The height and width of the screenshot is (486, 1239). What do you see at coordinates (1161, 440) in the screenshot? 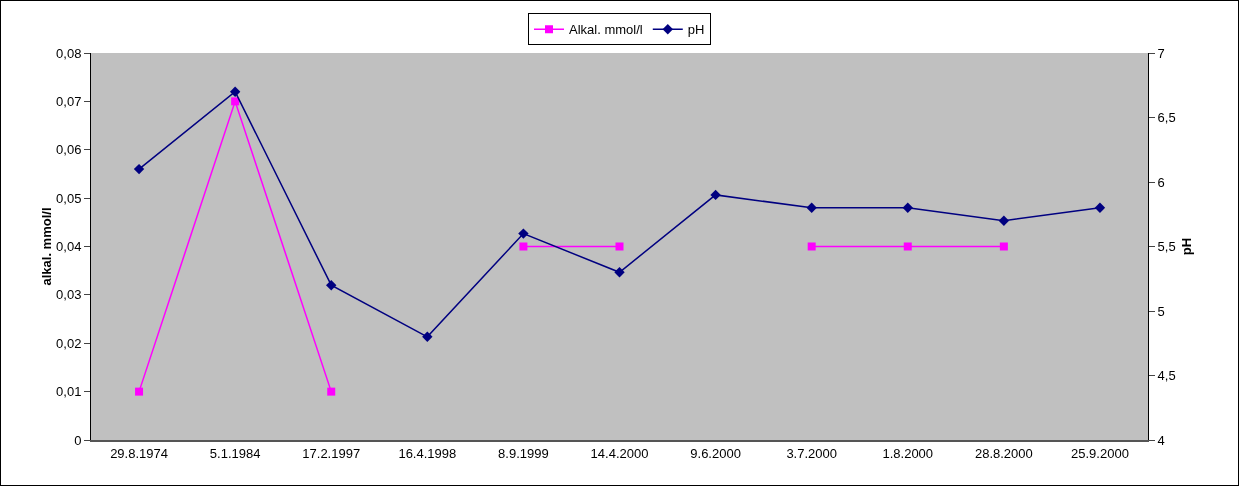
I see `y2-tick-label: 4` at bounding box center [1161, 440].